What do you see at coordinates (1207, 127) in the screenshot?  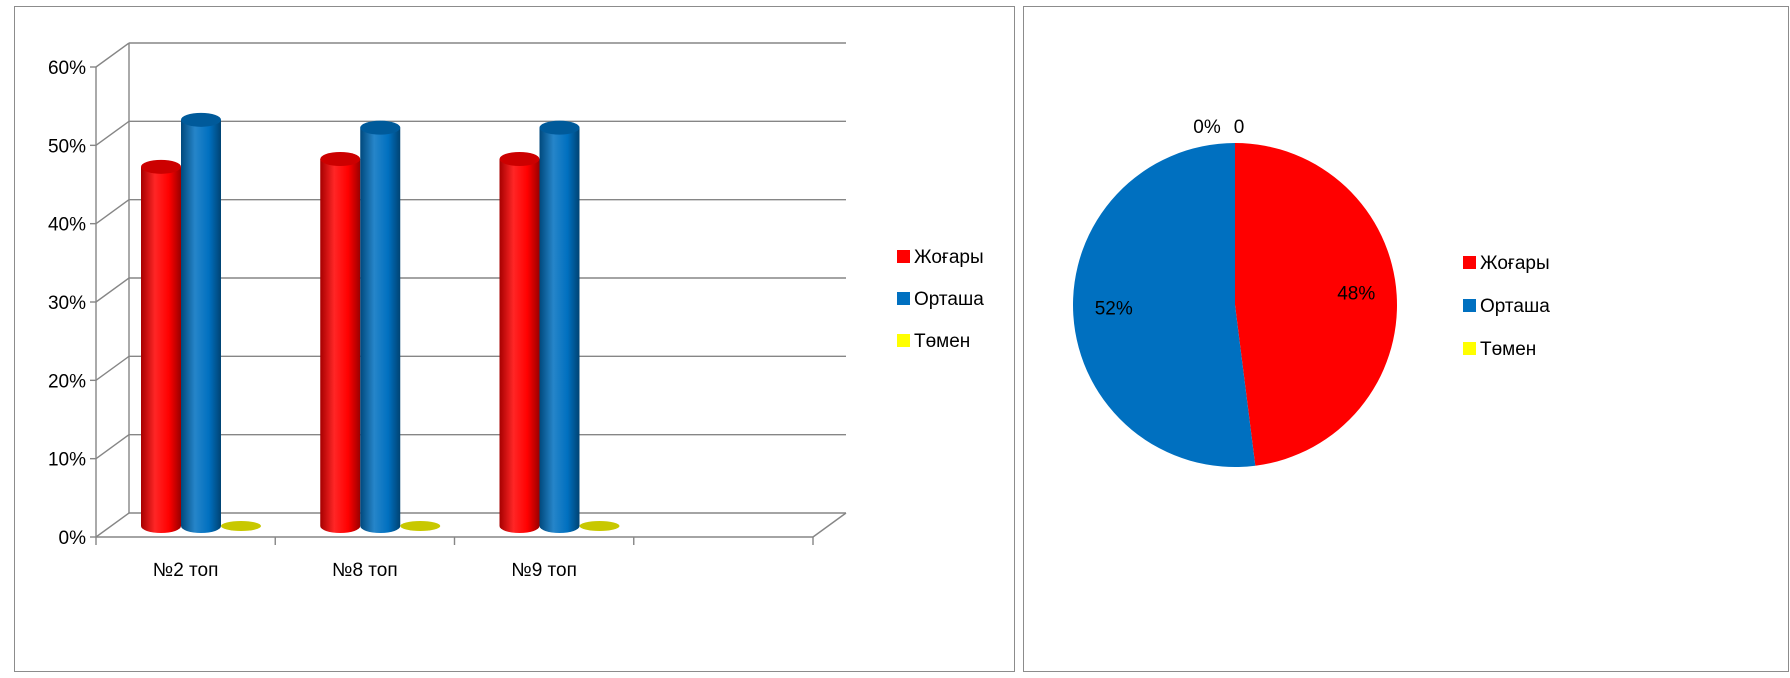 I see `pie-data-label: 0%` at bounding box center [1207, 127].